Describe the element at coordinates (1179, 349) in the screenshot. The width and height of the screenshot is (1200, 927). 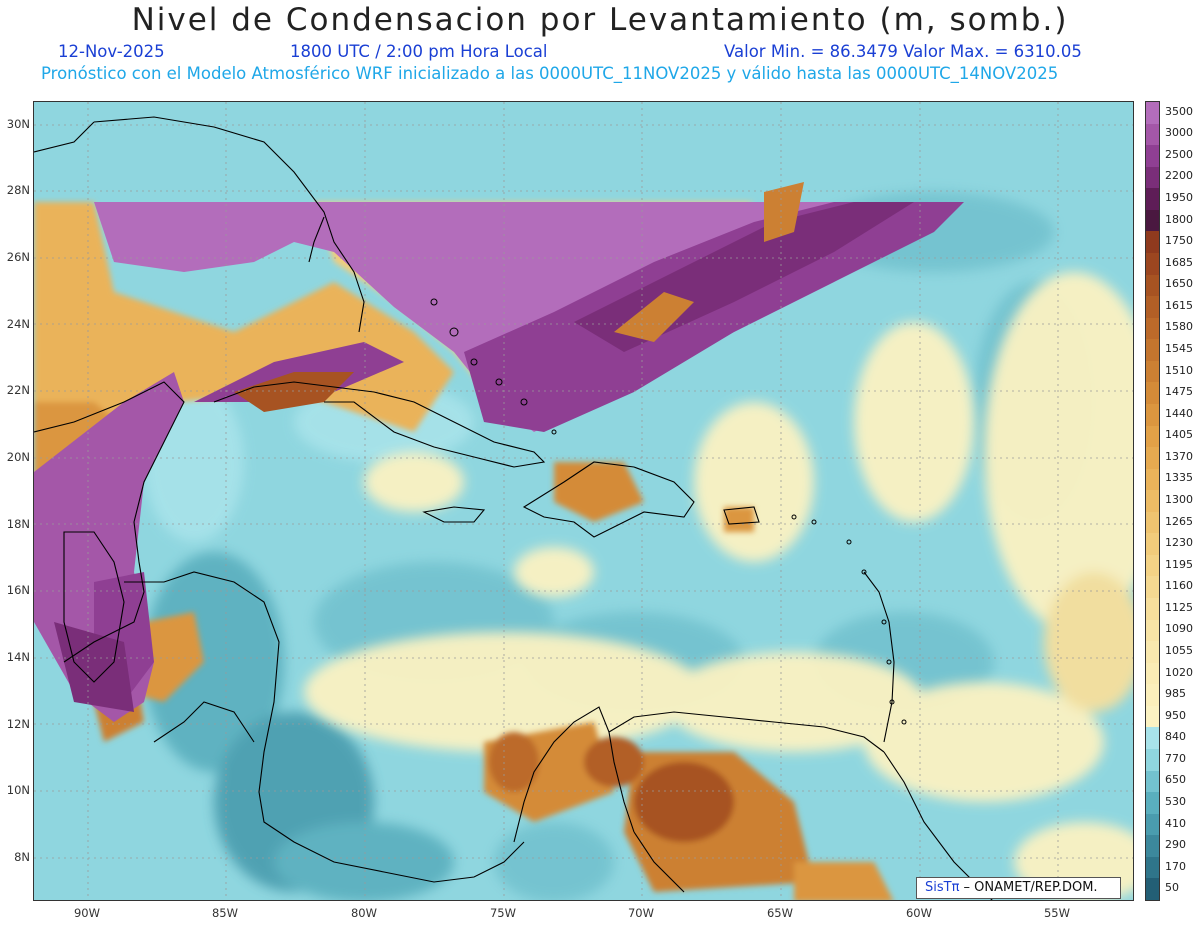
I see `color-scale-label: 1545` at that location.